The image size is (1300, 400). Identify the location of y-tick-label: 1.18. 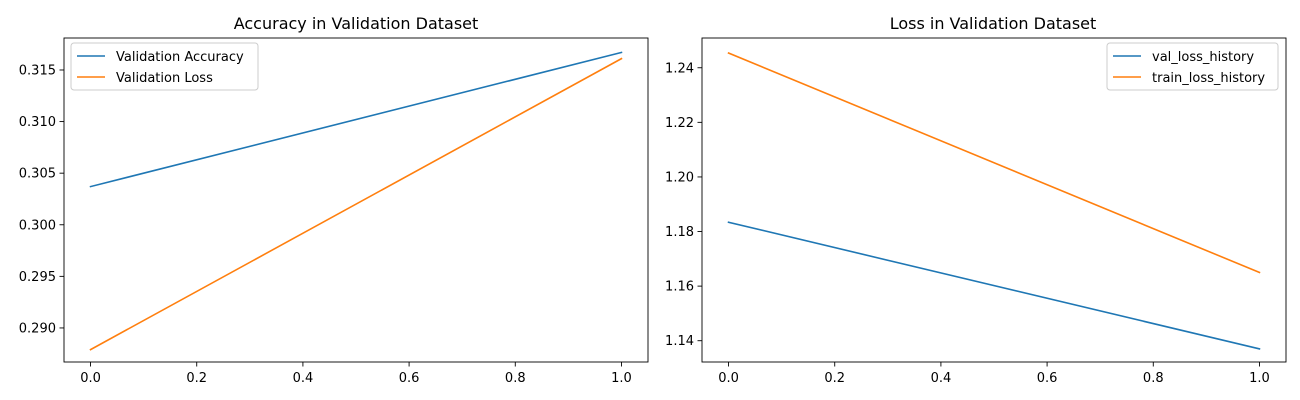
(679, 232).